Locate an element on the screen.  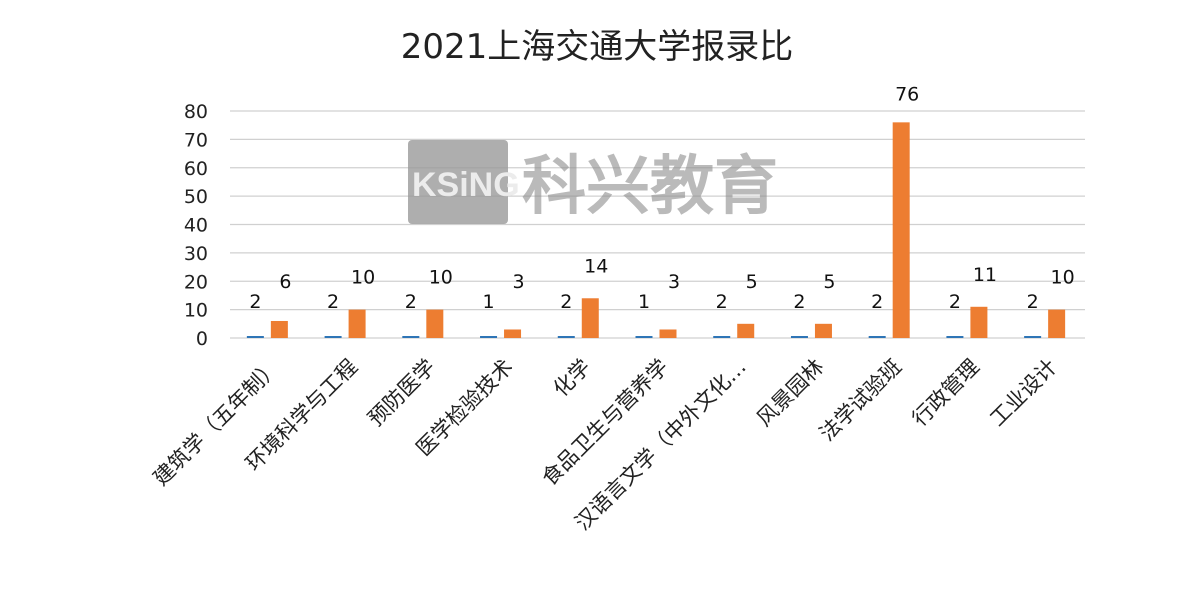
watermark: KSiNG 科兴教育 is located at coordinates (593, 182).